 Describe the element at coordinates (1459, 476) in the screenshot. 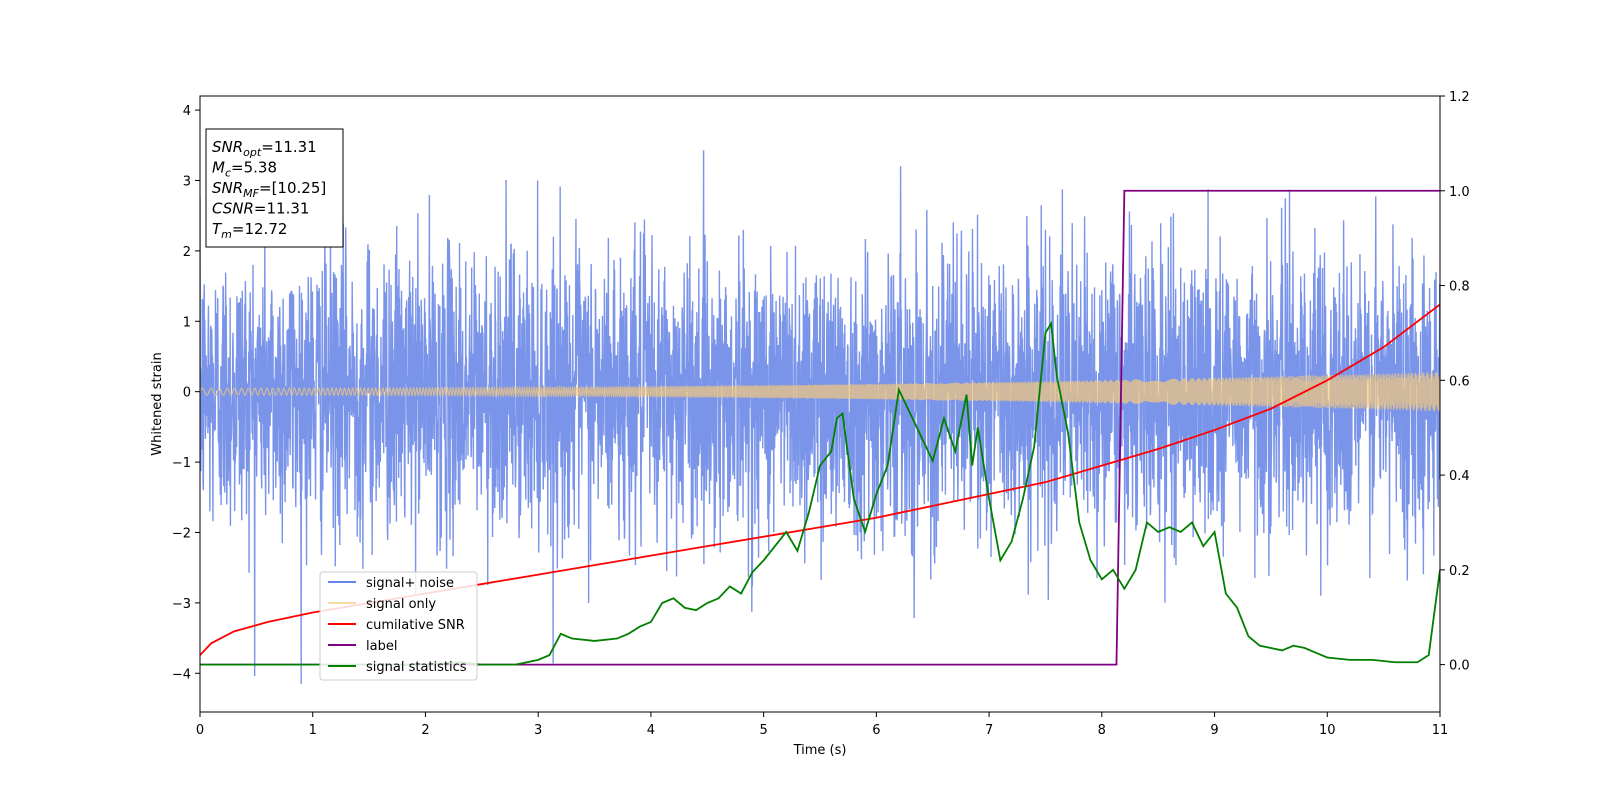

I see `y-right-tick-label: 0.4` at that location.